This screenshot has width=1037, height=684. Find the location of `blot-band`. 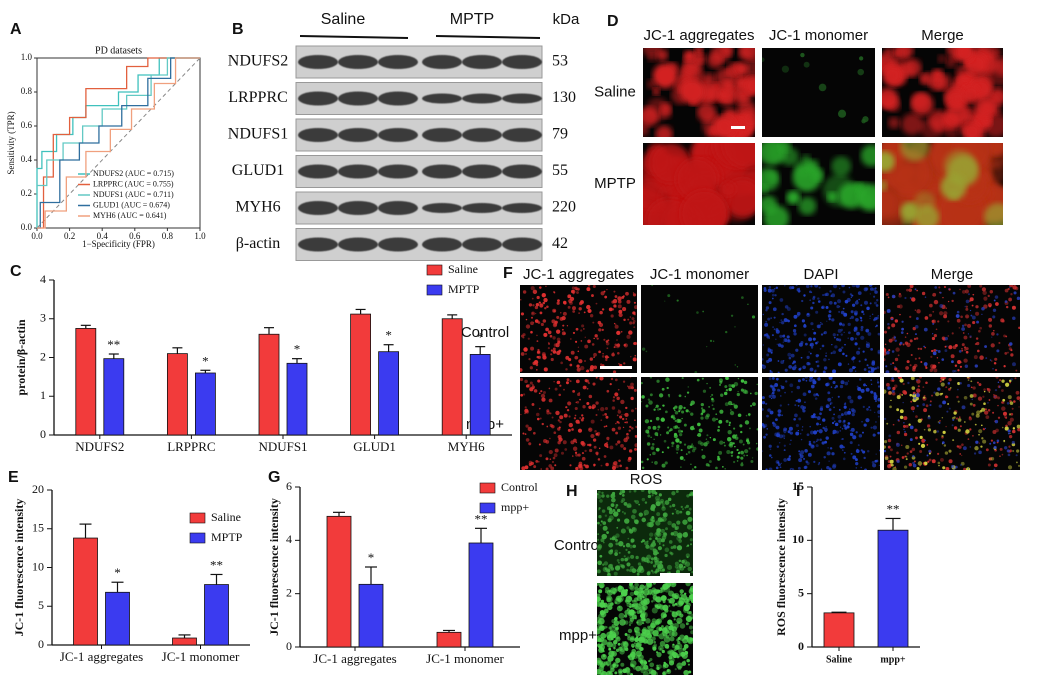

blot-band is located at coordinates (318, 135).